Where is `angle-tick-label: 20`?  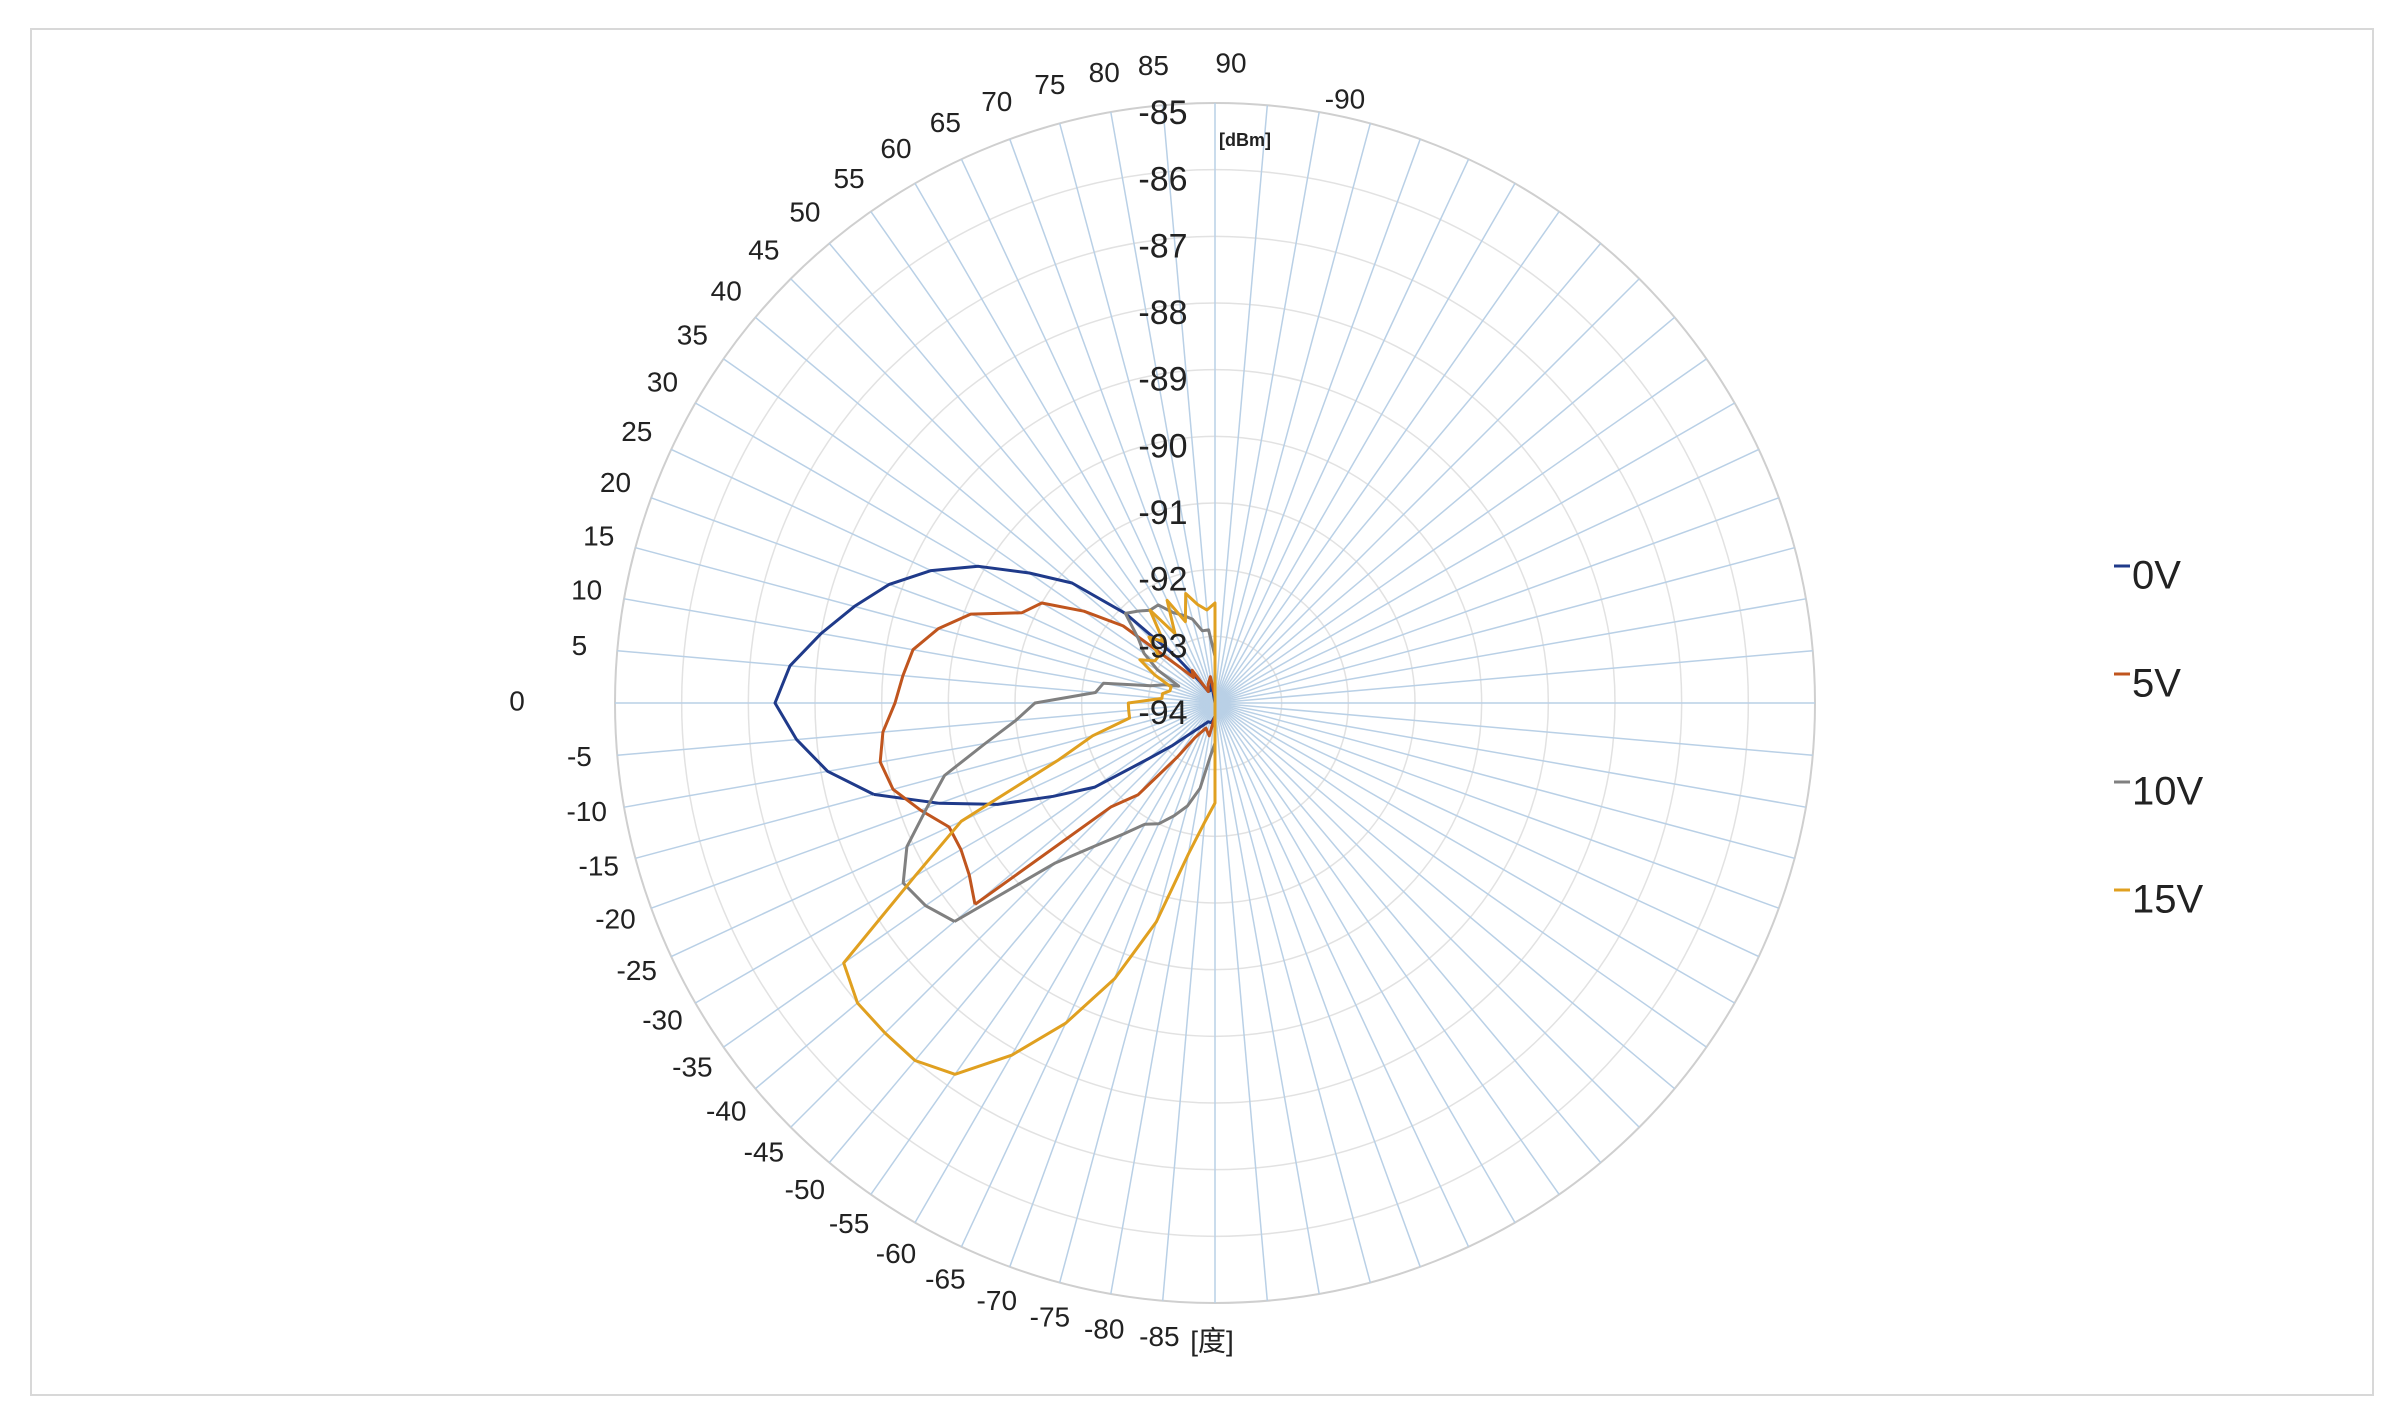
angle-tick-label: 20 is located at coordinates (615, 482).